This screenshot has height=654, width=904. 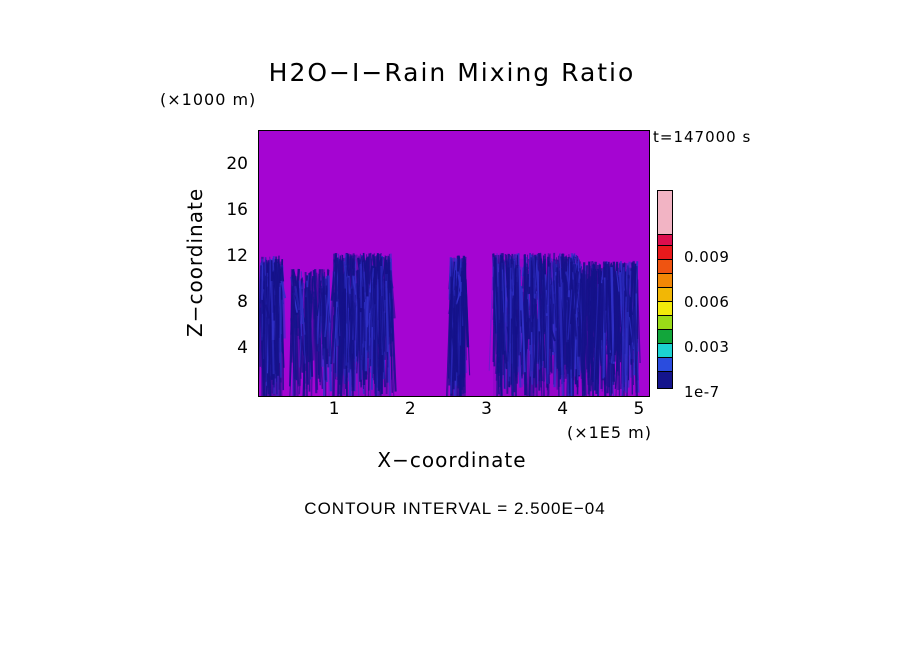 I want to click on time-label: t=147000 s, so click(x=702, y=137).